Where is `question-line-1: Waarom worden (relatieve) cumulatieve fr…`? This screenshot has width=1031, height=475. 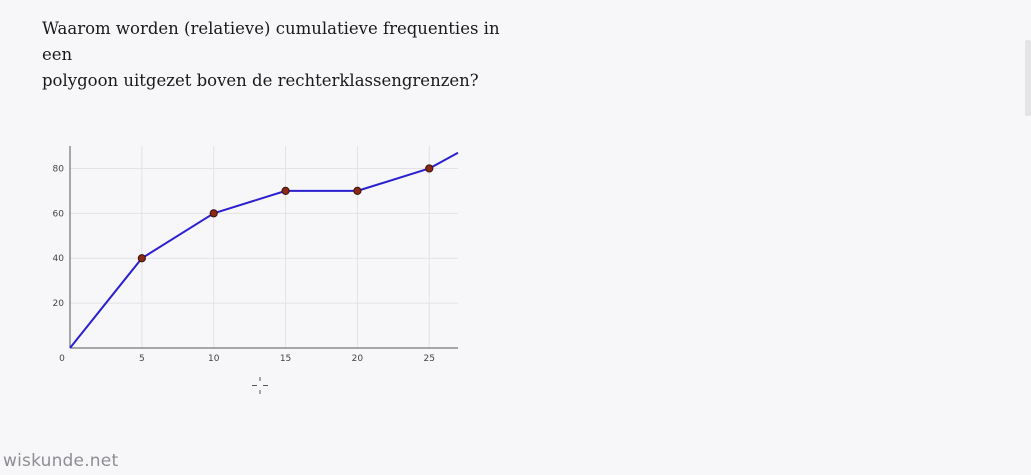
question-line-1: Waarom worden (relatieve) cumulatieve fr… is located at coordinates (271, 41).